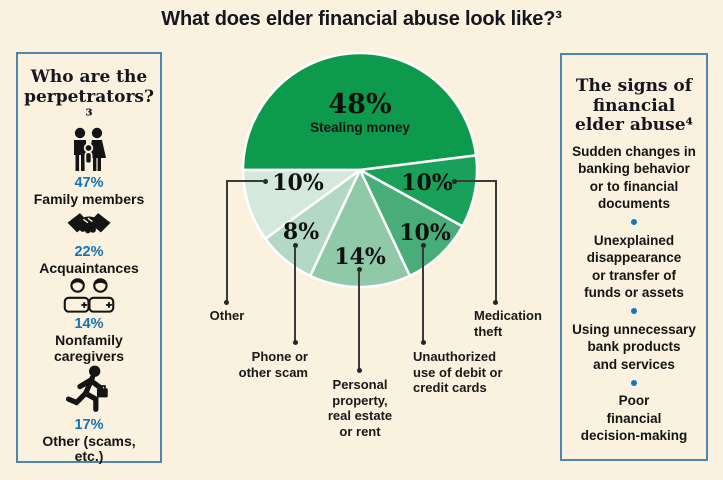 The height and width of the screenshot is (480, 723). I want to click on perpetrator-item-other: 17% Other (scams, etc.), so click(89, 415).